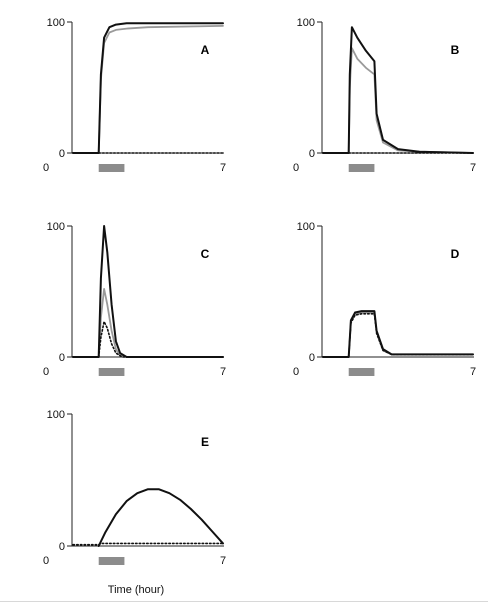  I want to click on panel-d-ytick-label: 100, so click(306, 227).